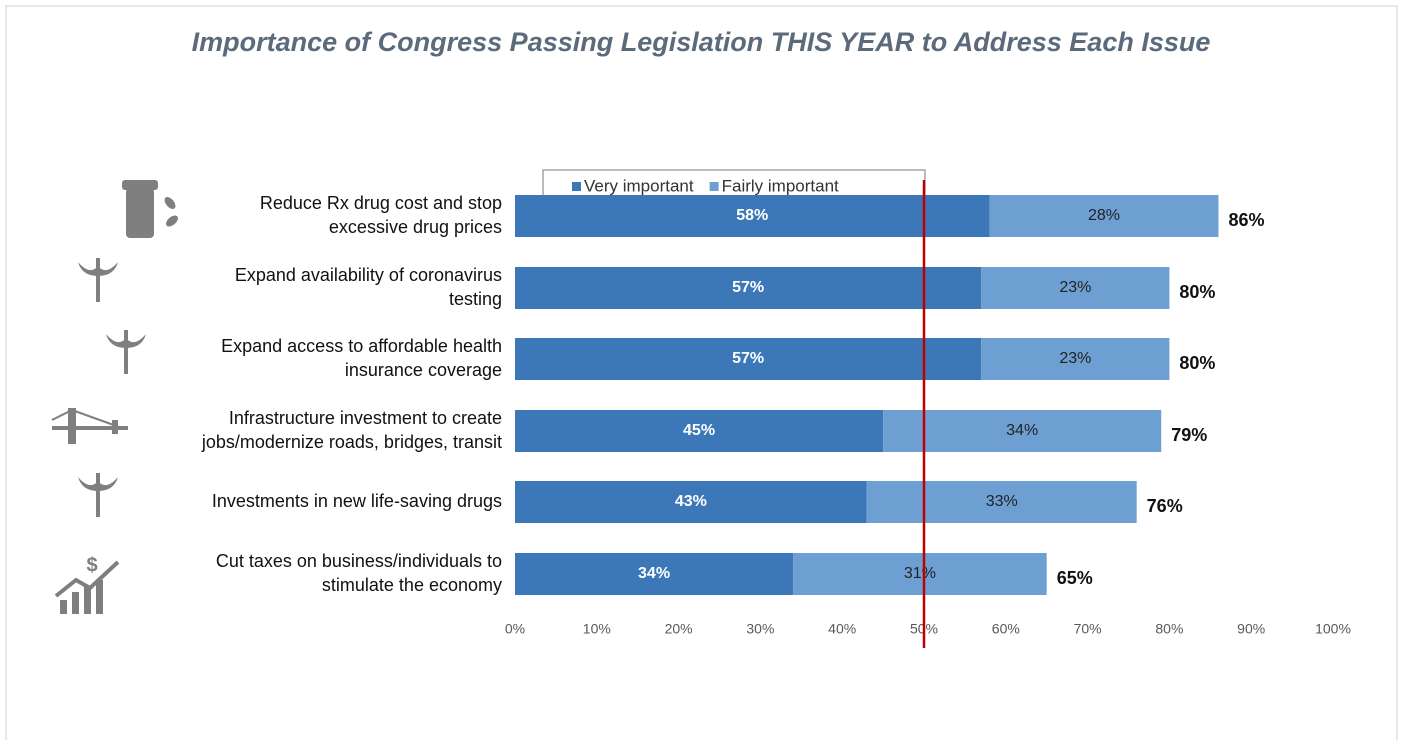  What do you see at coordinates (1333, 629) in the screenshot?
I see `x-tick-label: 100%` at bounding box center [1333, 629].